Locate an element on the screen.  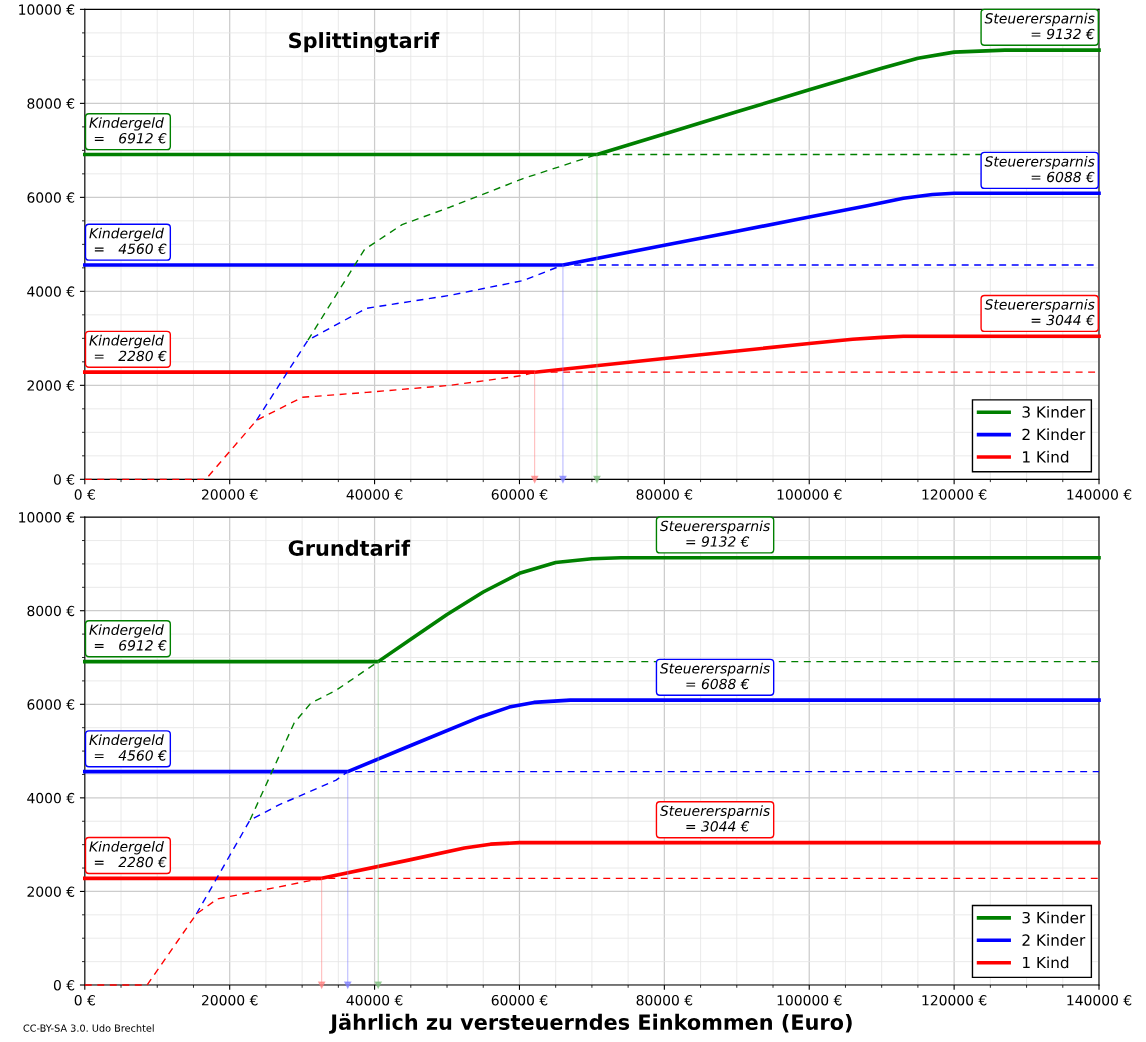
x-axis-title: Jährlich zu versteuerndes Einkommen (Euro) is located at coordinates (590, 1023).